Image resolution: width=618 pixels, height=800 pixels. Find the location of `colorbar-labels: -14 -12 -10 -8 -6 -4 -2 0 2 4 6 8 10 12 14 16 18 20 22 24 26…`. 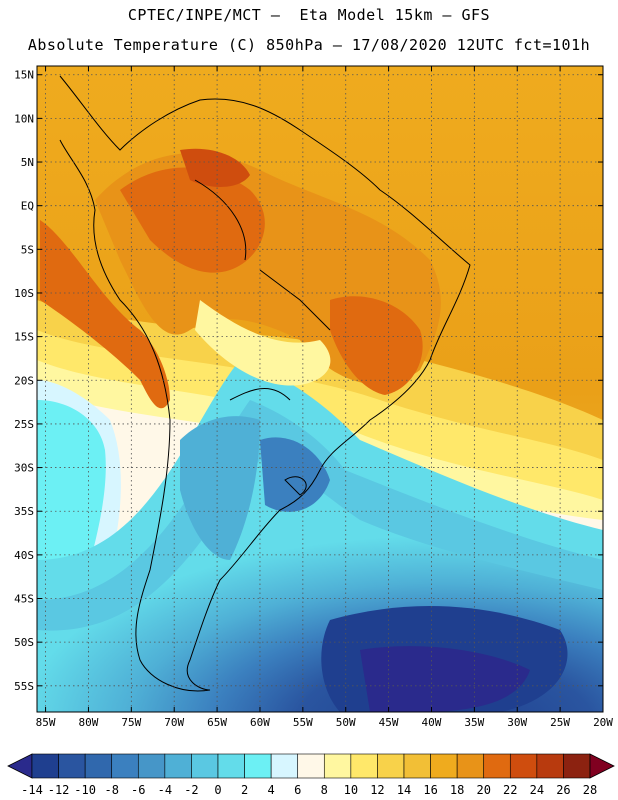

colorbar-labels: -14 -12 -10 -8 -6 -4 -2 0 2 4 6 8 10 12 14 16 18 20 22 24 26… is located at coordinates (309, 790).